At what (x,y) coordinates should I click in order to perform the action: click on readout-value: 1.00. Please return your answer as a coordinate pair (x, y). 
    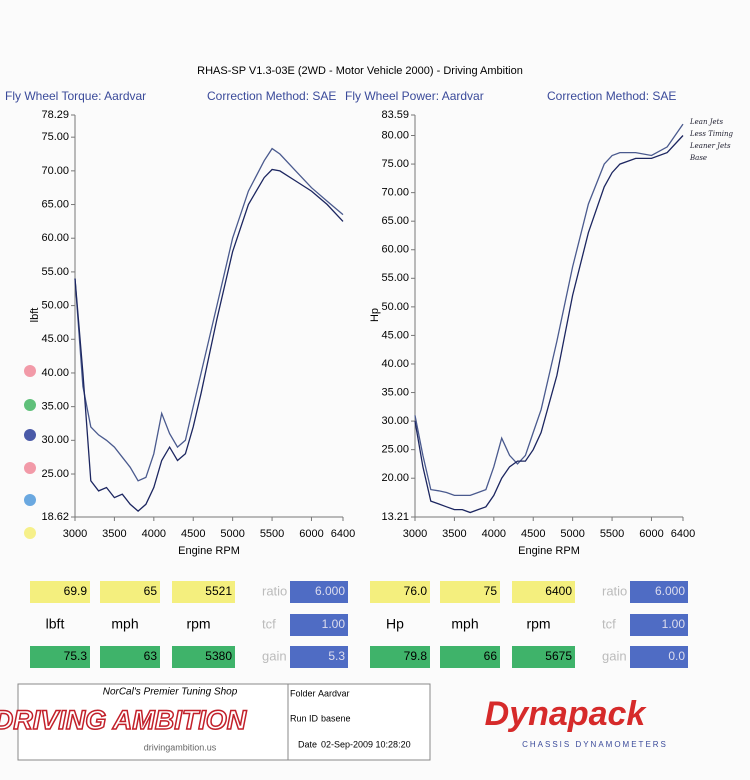
    Looking at the image, I should click on (334, 624).